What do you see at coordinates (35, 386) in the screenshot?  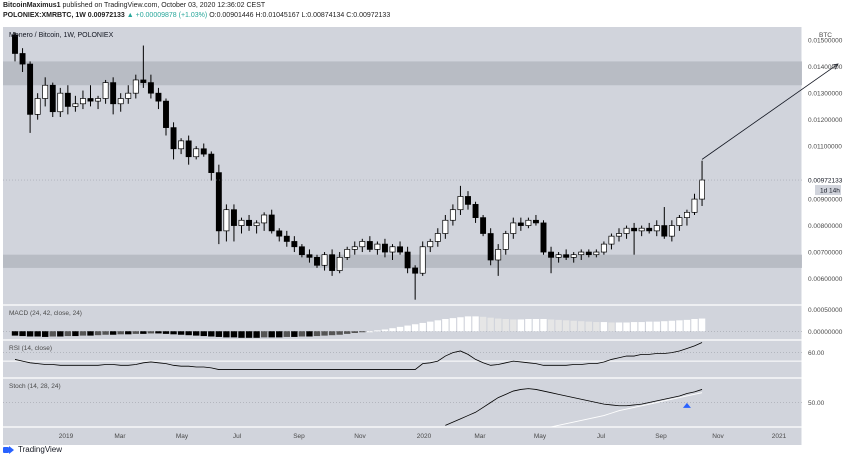 I see `stoch-label: Stoch (14, 28, 24)` at bounding box center [35, 386].